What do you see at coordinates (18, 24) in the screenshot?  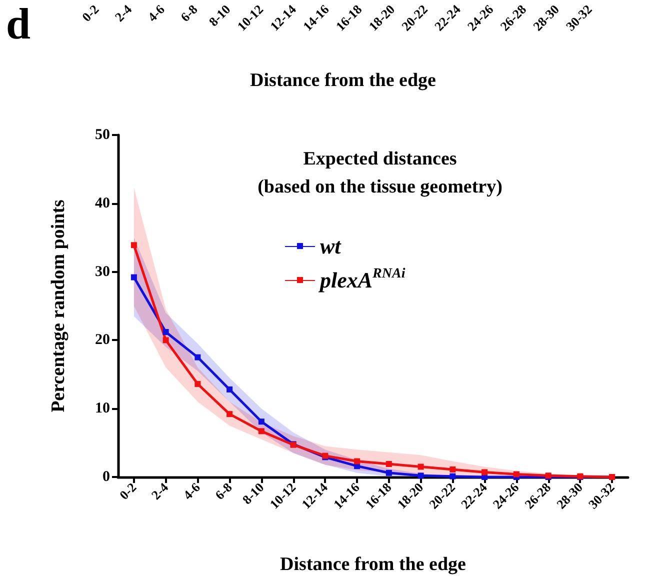 I see `text: d` at bounding box center [18, 24].